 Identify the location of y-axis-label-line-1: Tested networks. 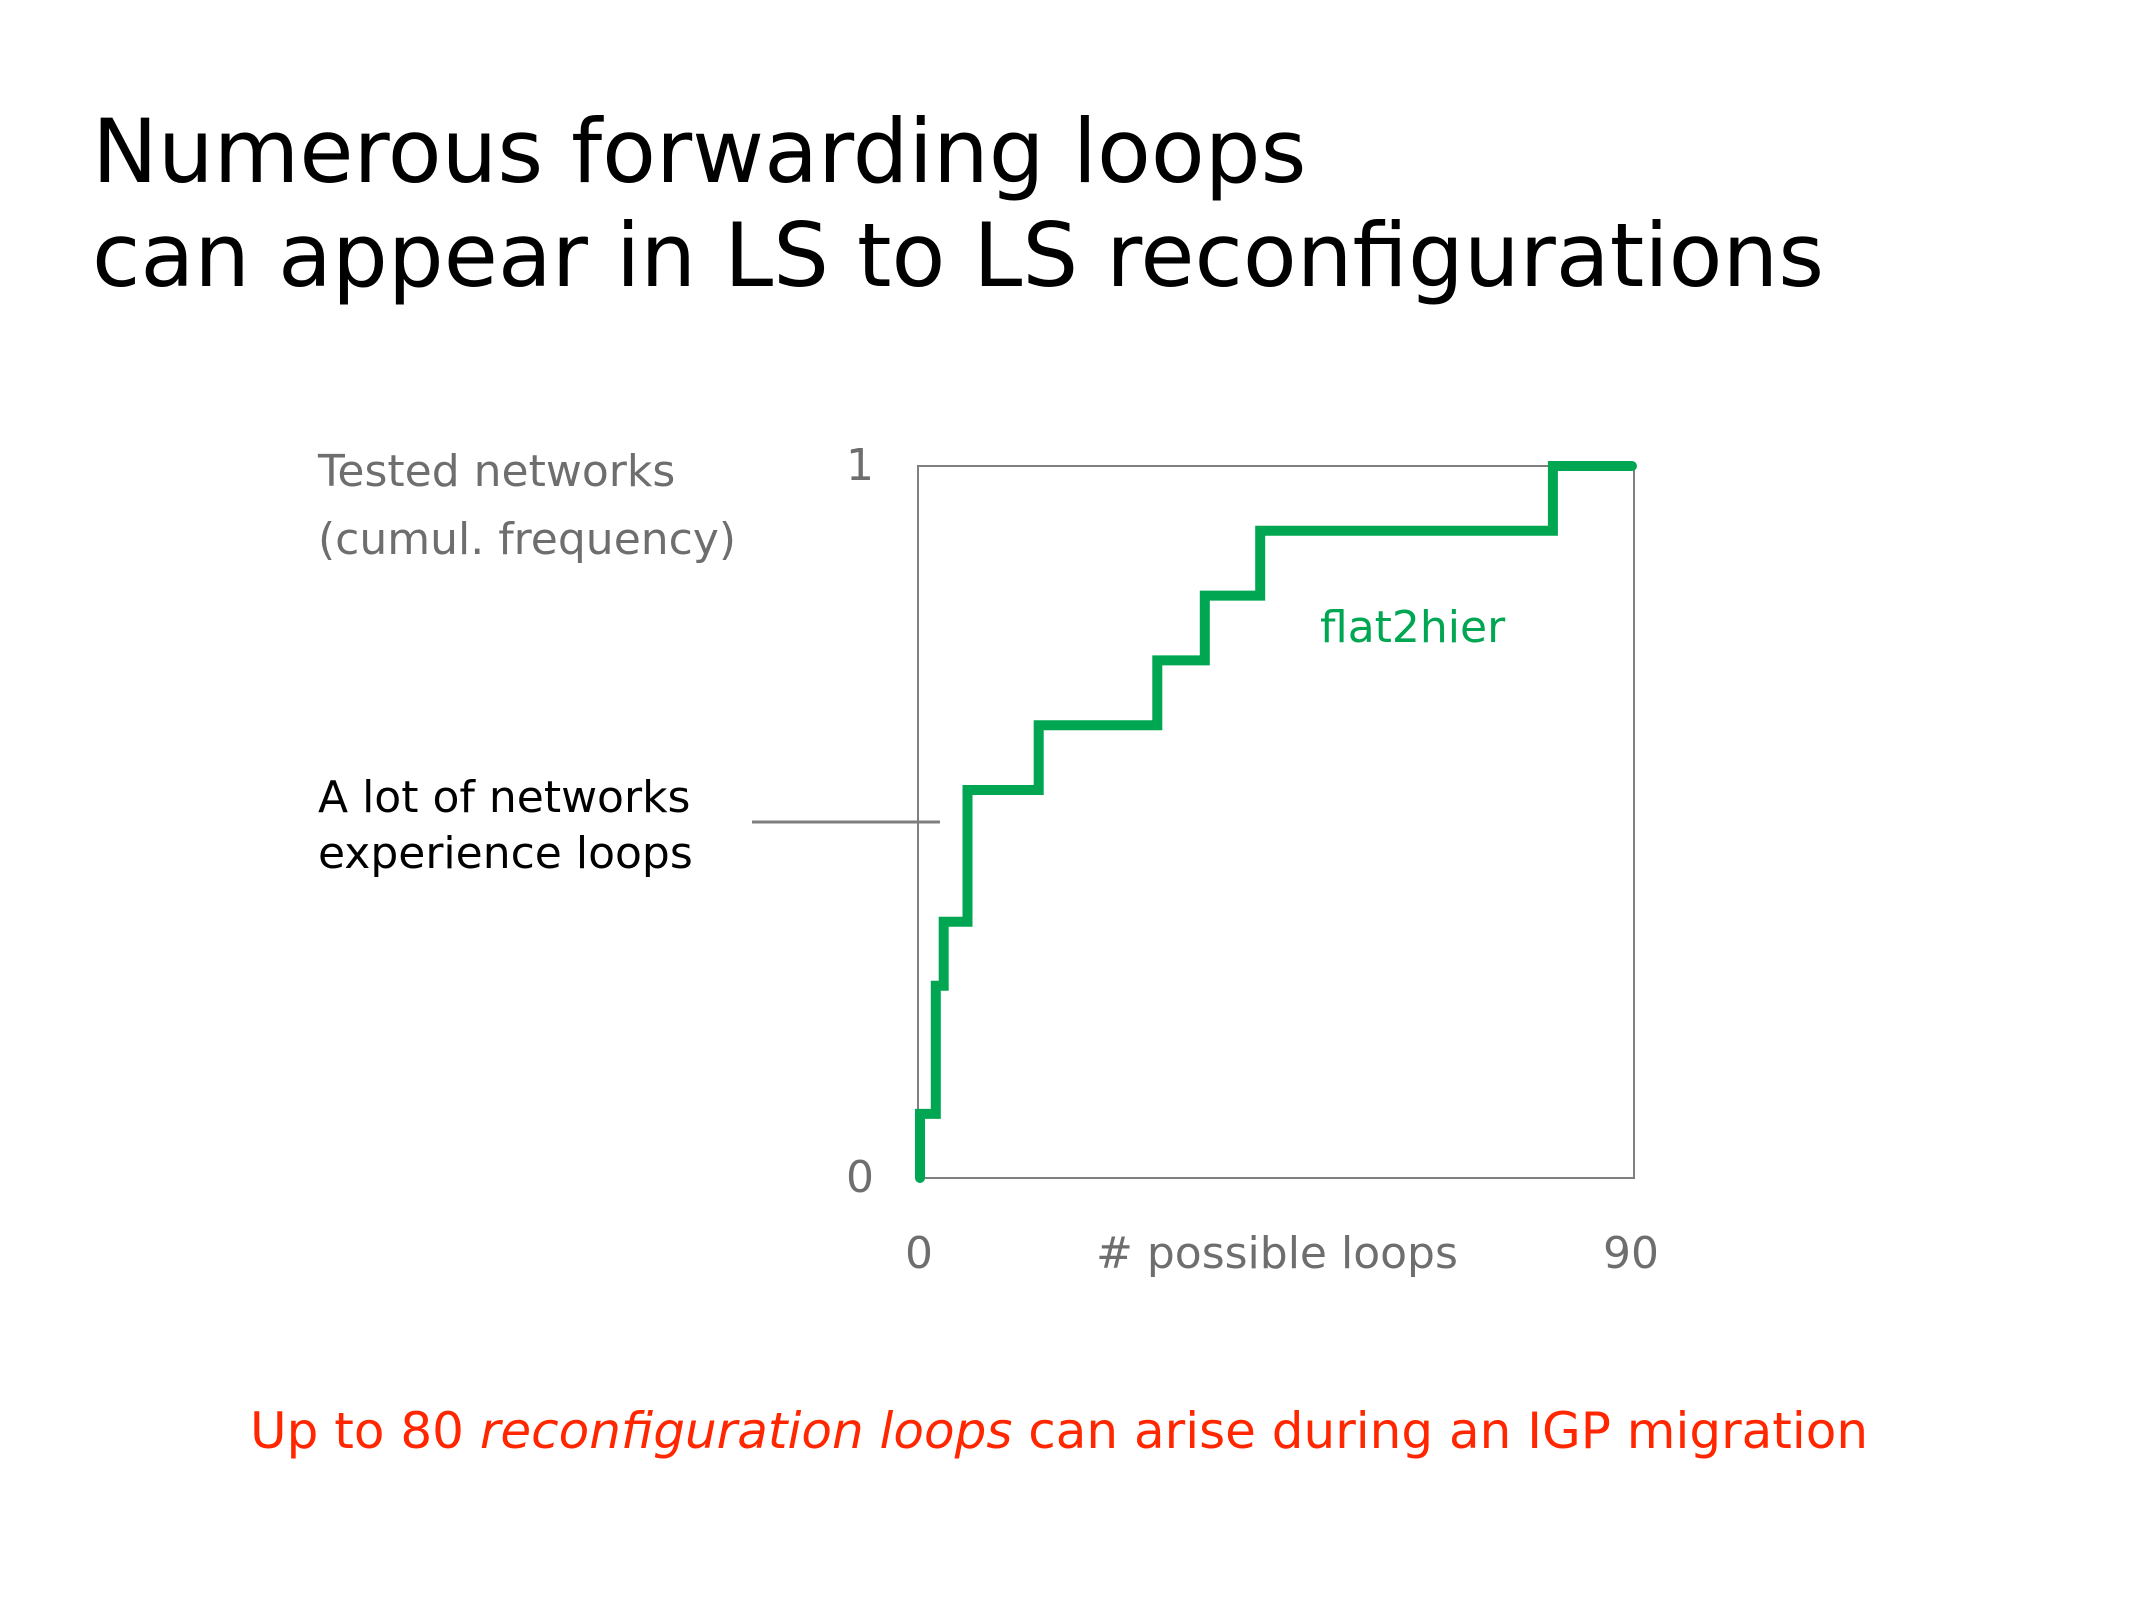
(497, 471).